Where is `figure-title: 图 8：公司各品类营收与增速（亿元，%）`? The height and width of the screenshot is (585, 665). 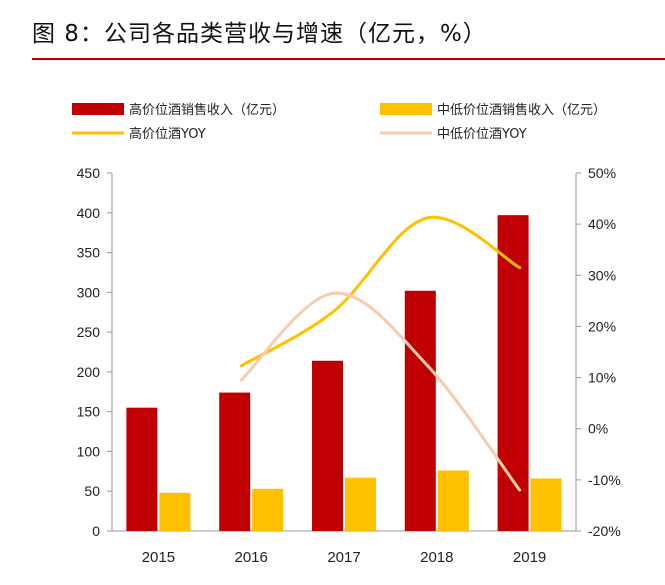
figure-title: 图 8：公司各品类营收与增速（亿元，%） is located at coordinates (259, 34).